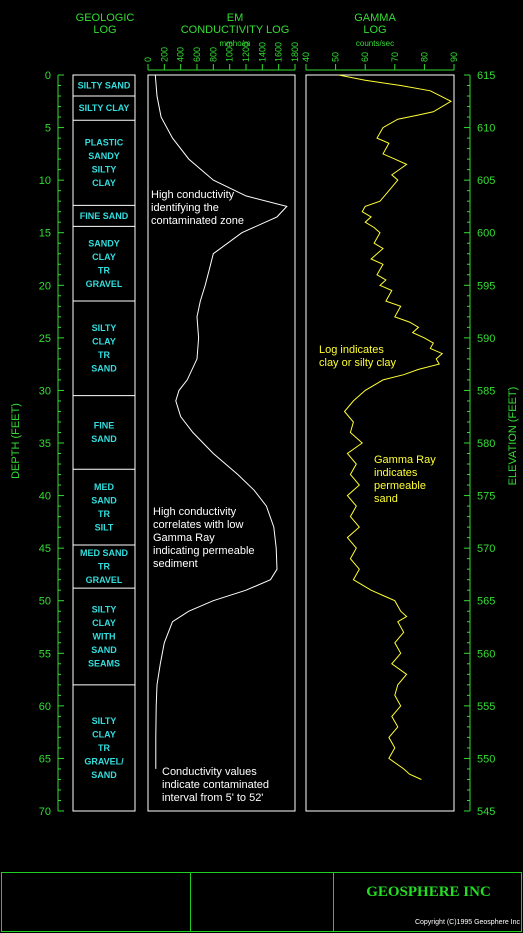 This screenshot has width=523, height=933. I want to click on em-scale-label: 400, so click(181, 54).